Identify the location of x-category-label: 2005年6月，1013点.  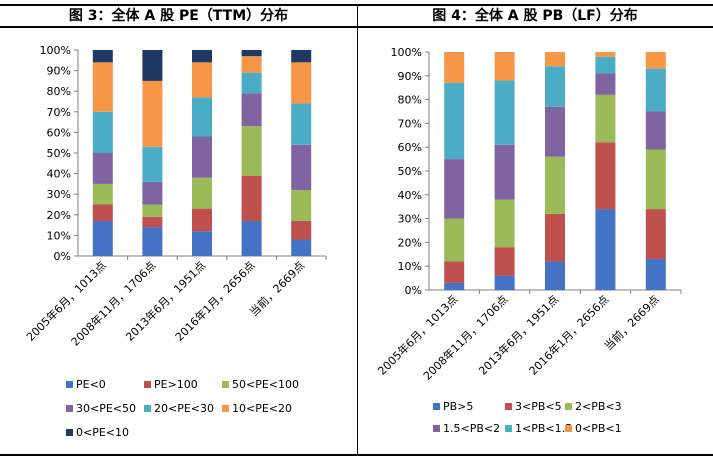
(66, 301).